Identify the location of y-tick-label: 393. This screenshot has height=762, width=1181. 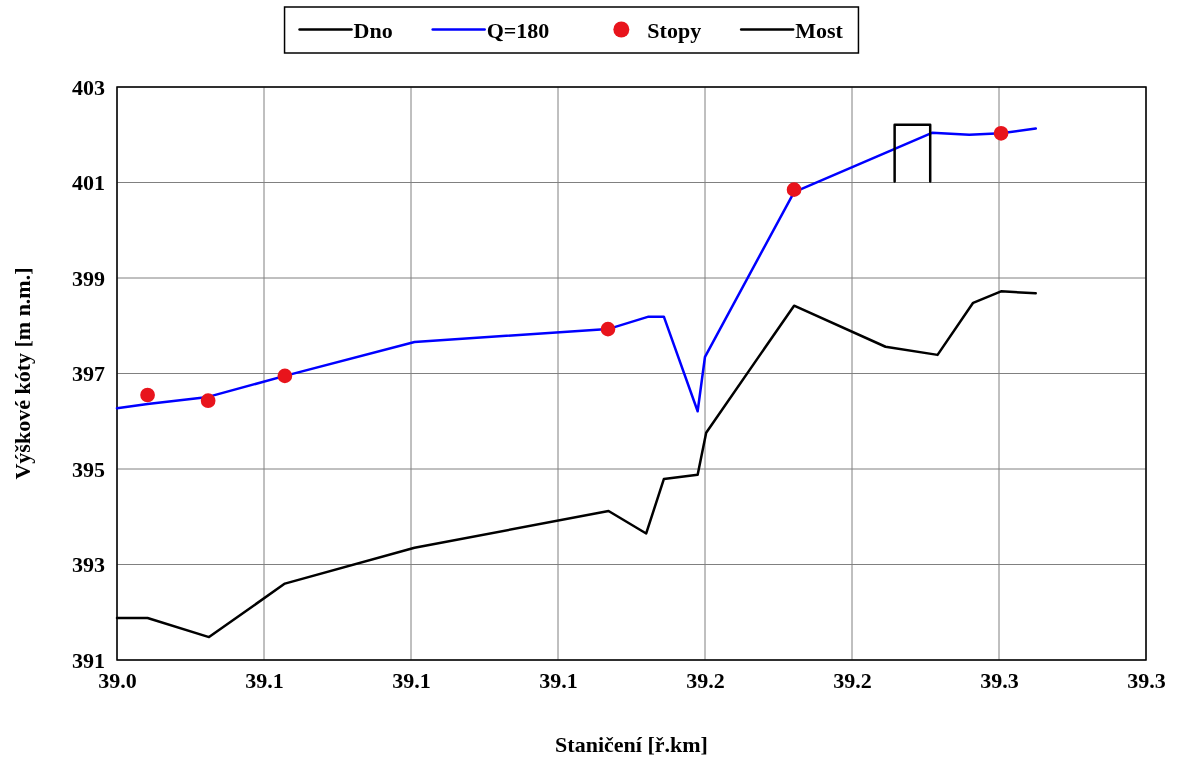
(88, 565).